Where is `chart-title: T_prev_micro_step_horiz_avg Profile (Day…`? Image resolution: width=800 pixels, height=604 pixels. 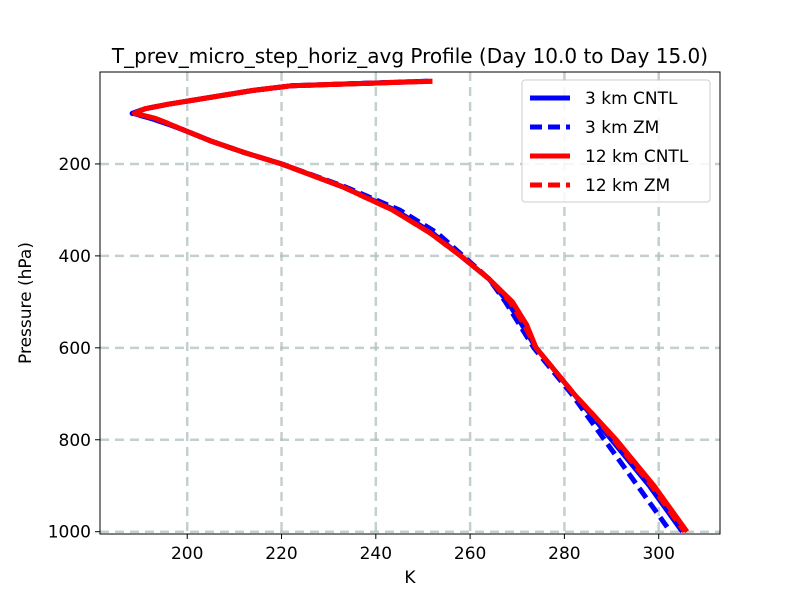
chart-title: T_prev_micro_step_horiz_avg Profile (Day… is located at coordinates (409, 56).